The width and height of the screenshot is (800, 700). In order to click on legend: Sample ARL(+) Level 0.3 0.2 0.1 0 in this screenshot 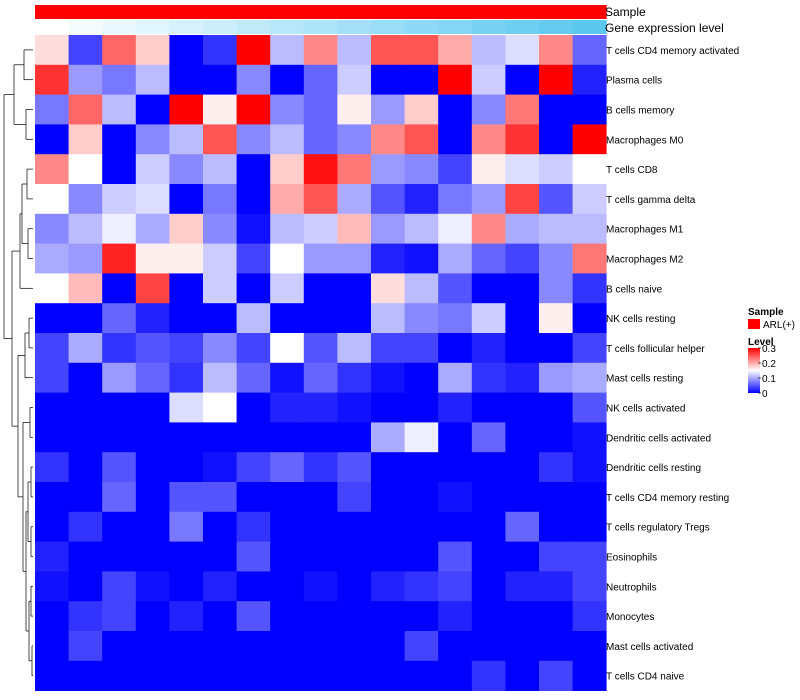, I will do `click(771, 353)`.